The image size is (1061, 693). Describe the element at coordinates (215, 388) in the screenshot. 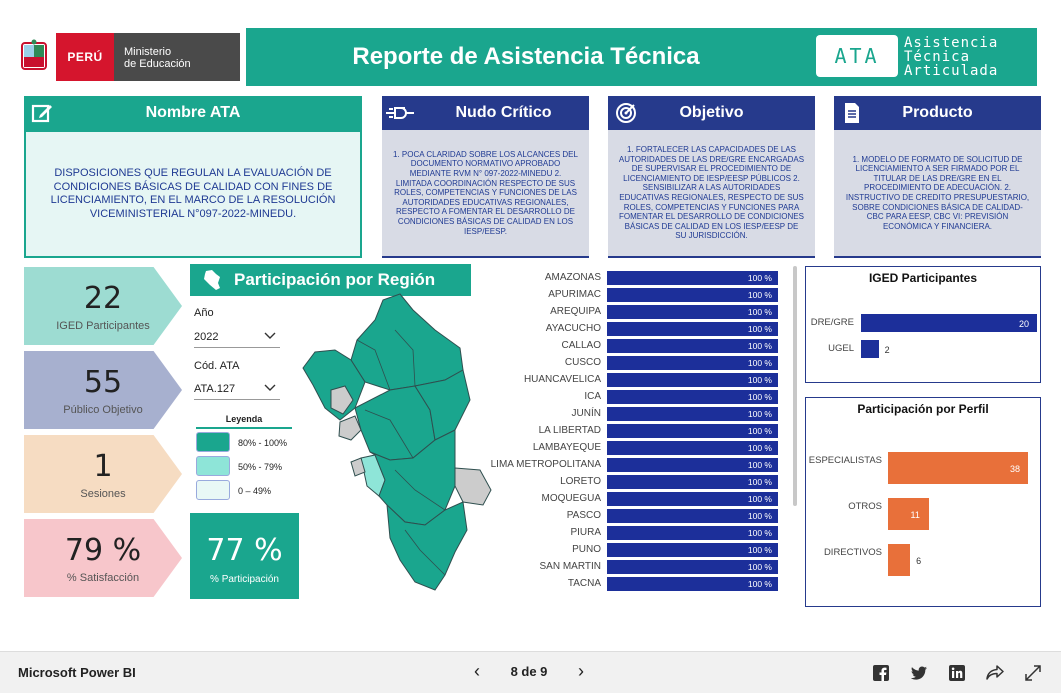

I see `code-select-value: ATA.127` at that location.